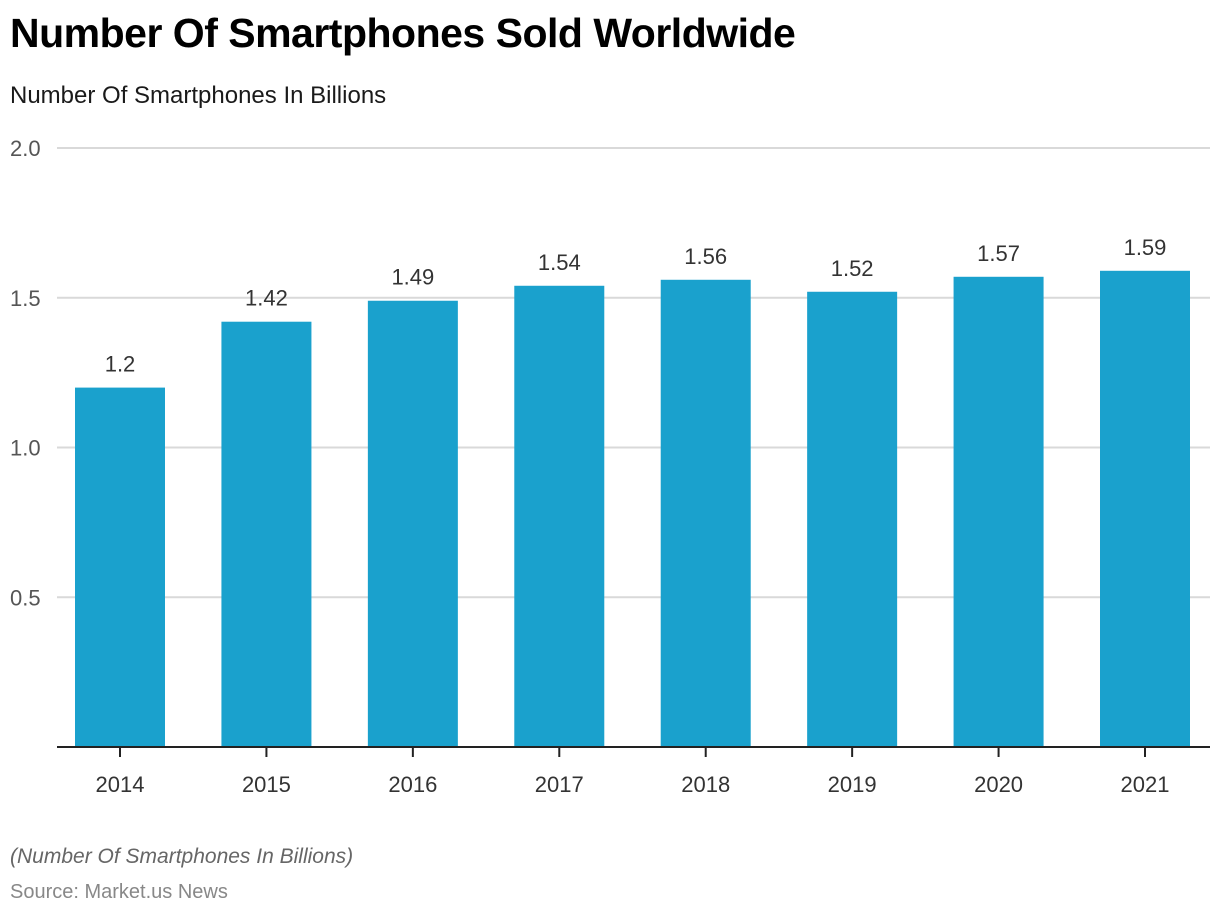 The image size is (1220, 918). What do you see at coordinates (633, 772) in the screenshot?
I see `x-axis-ticks: 2014 2015 2016 2017 2018 2019 2020 2021` at bounding box center [633, 772].